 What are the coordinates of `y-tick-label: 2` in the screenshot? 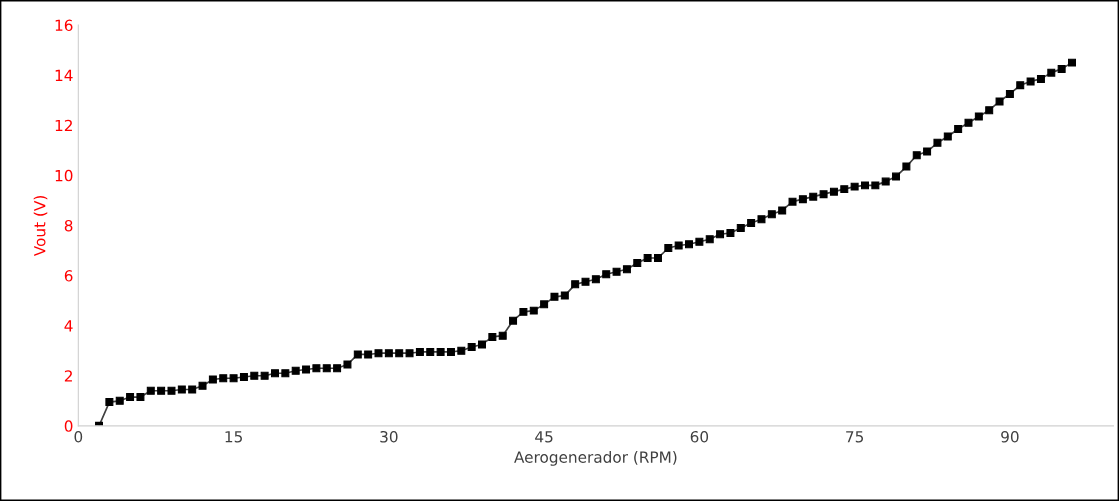 It's located at (68, 376).